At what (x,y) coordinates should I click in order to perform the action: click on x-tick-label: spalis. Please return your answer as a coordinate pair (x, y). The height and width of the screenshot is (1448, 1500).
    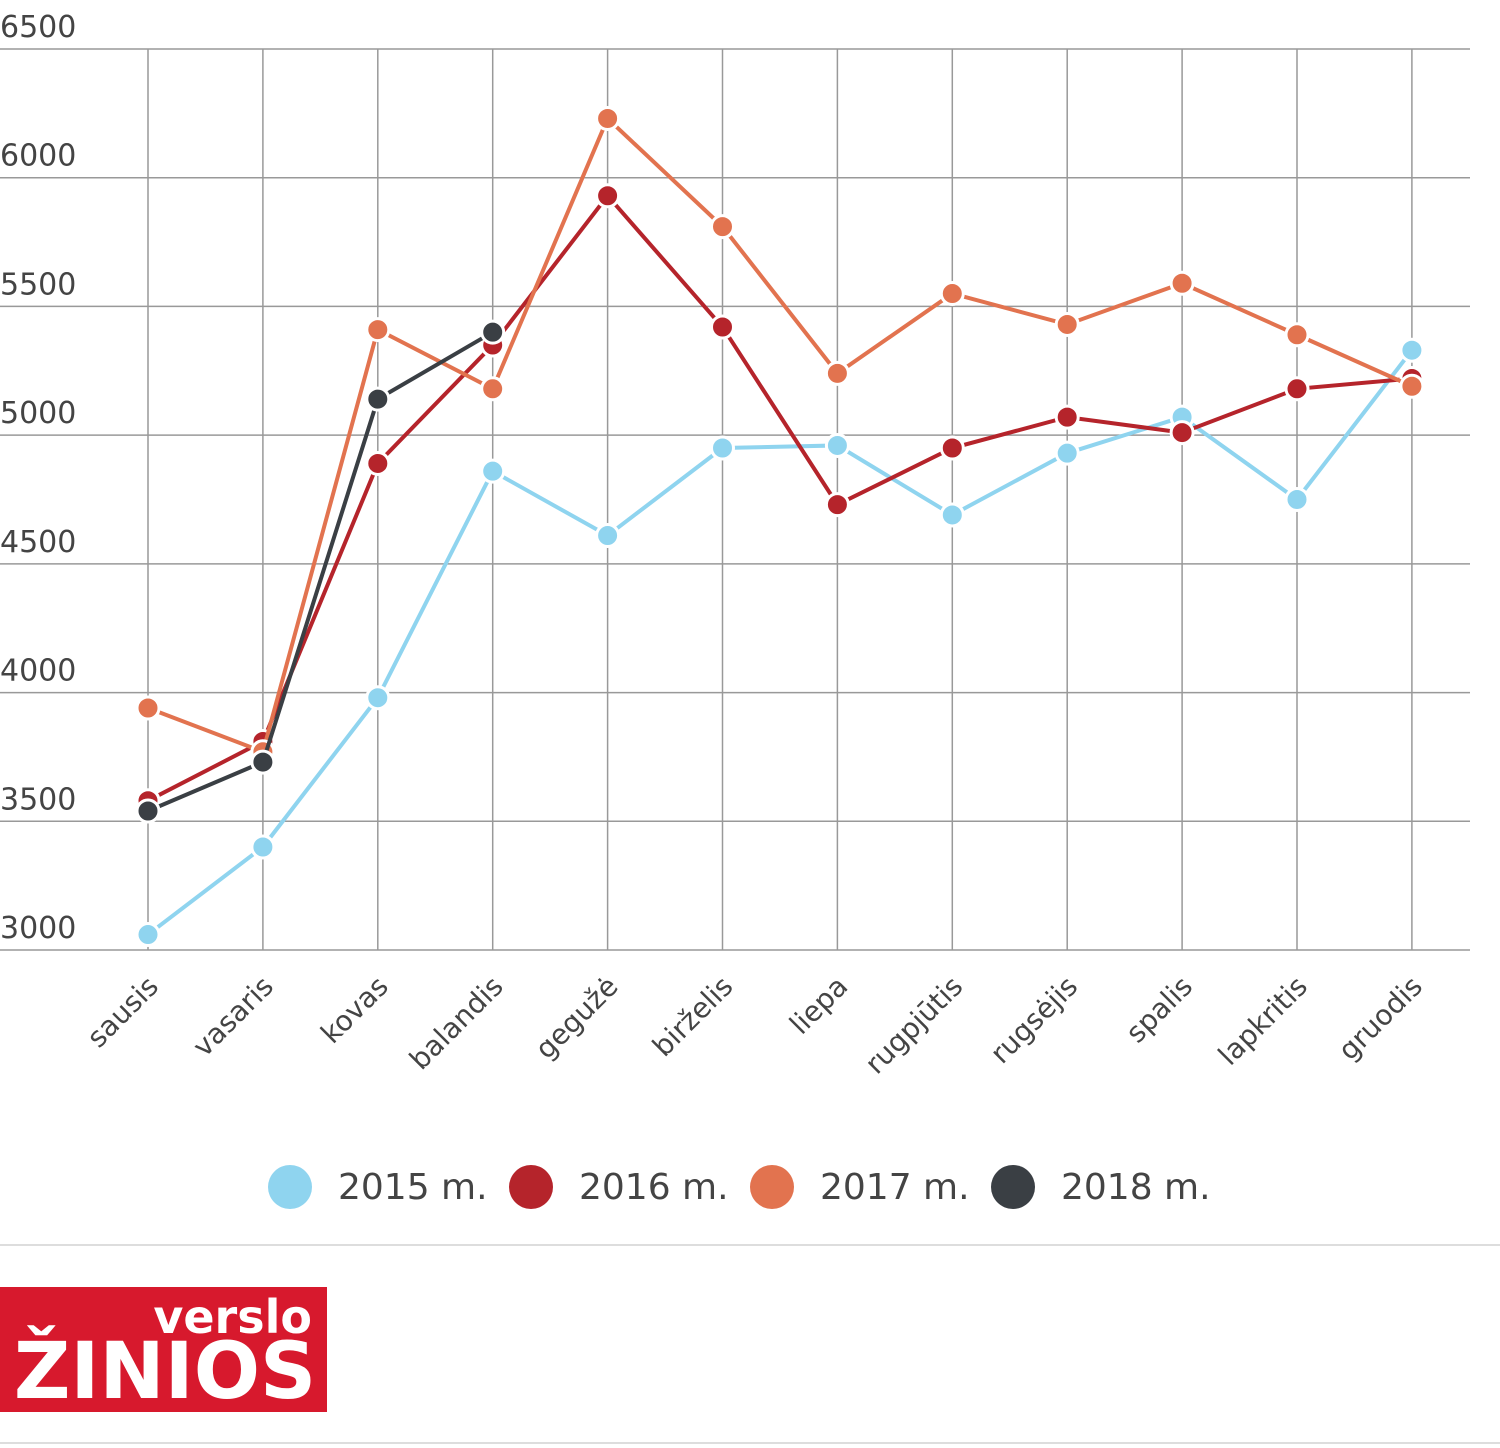
    Looking at the image, I should click on (1159, 1010).